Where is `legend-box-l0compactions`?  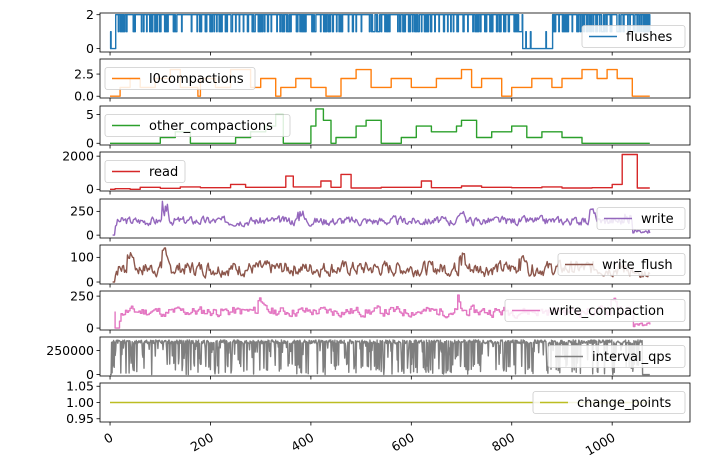
legend-box-l0compactions is located at coordinates (180, 78).